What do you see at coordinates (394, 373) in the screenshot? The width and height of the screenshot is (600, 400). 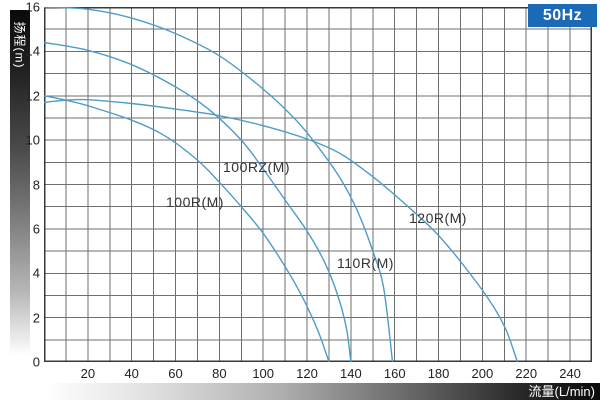 I see `x-tick-label: 160` at bounding box center [394, 373].